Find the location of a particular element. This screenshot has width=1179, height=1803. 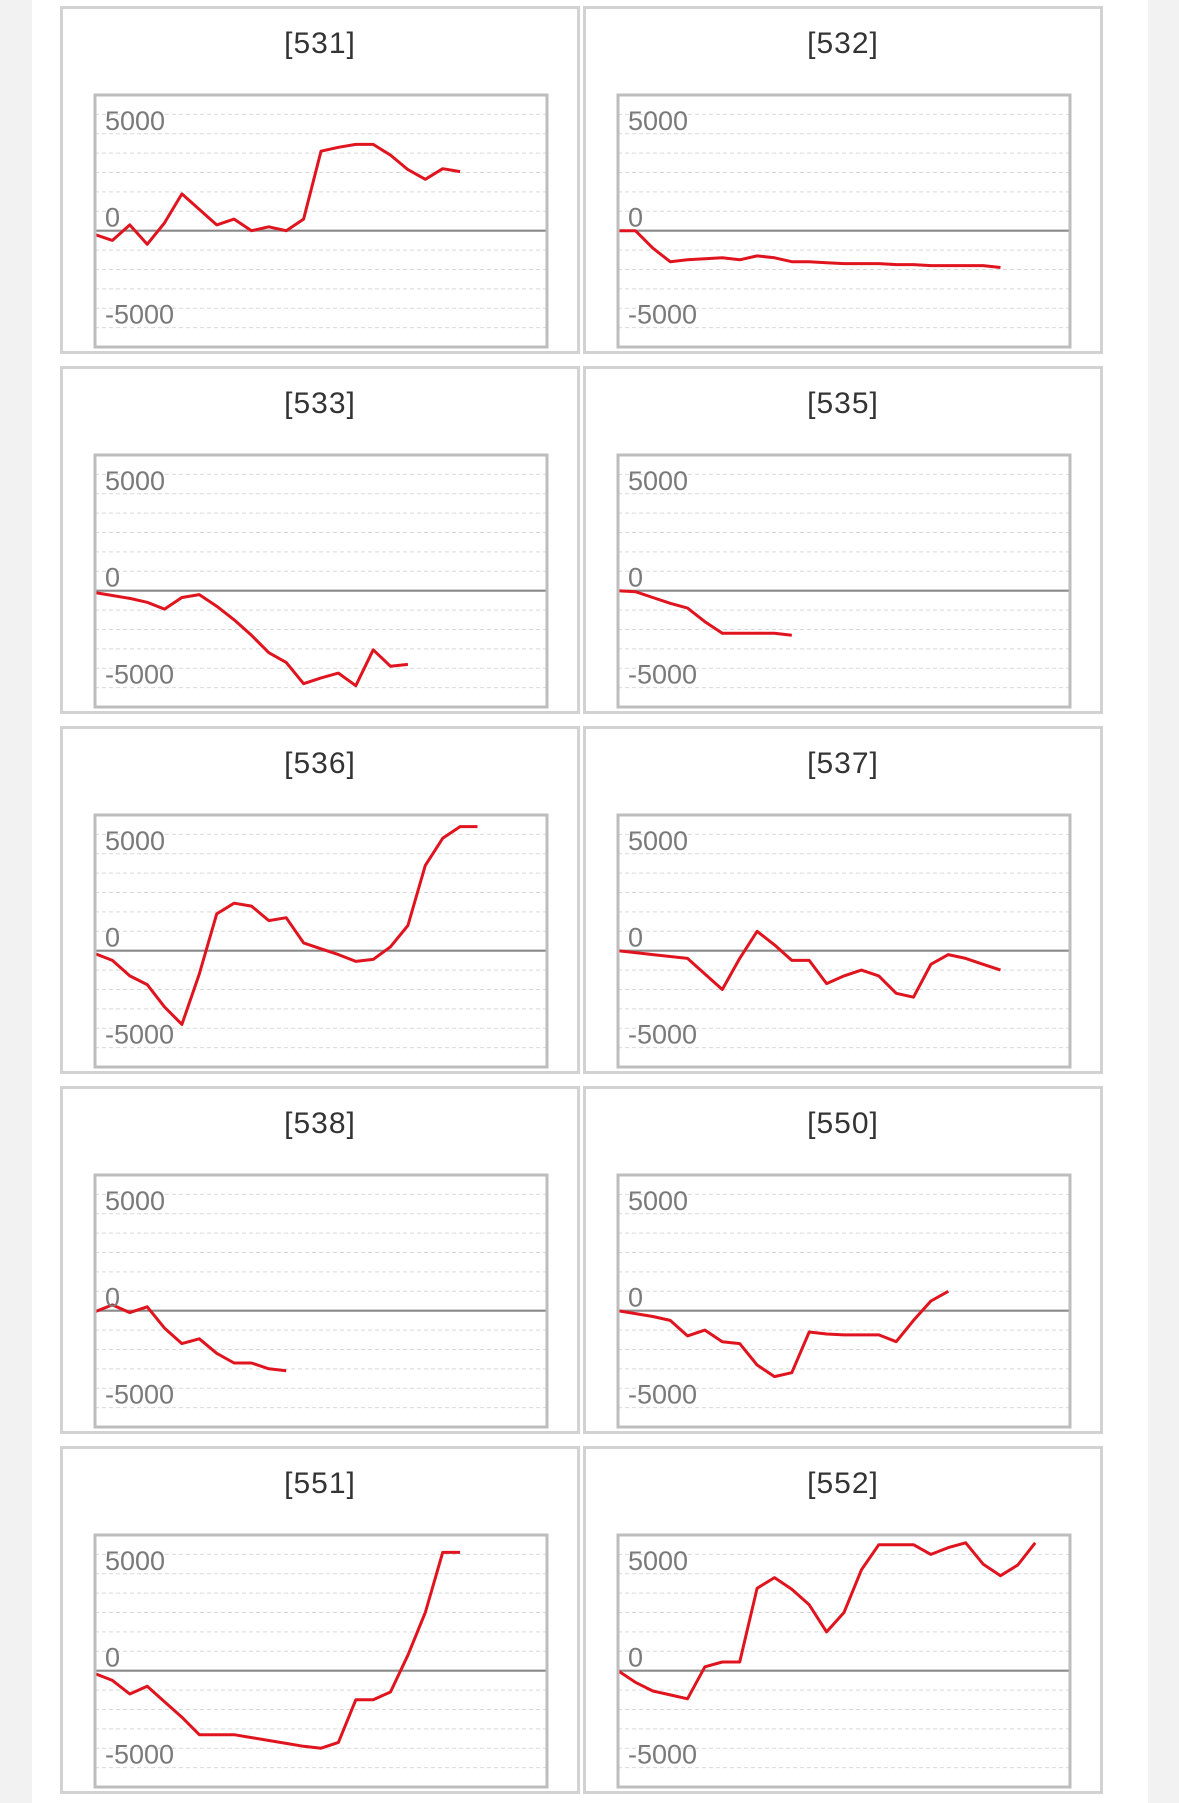

chart-panel: [551] 5000 0 -5000 is located at coordinates (320, 1620).